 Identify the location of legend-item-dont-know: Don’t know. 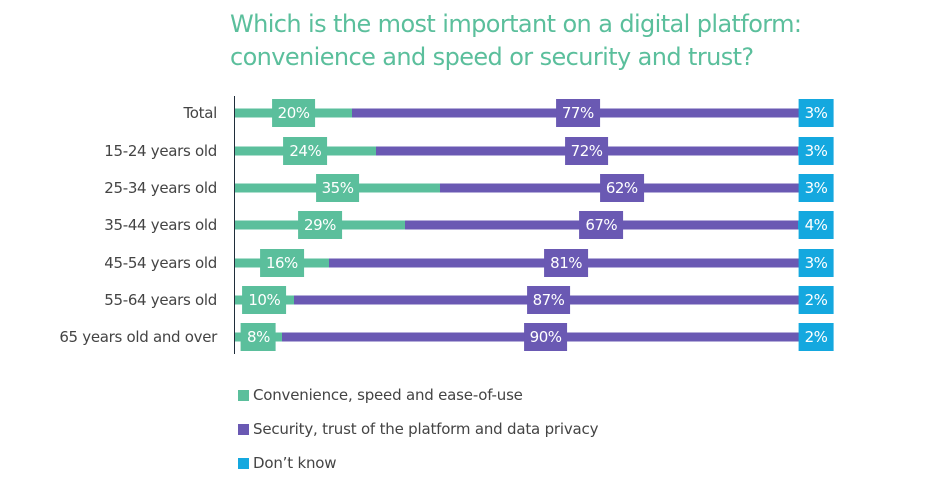
(418, 463).